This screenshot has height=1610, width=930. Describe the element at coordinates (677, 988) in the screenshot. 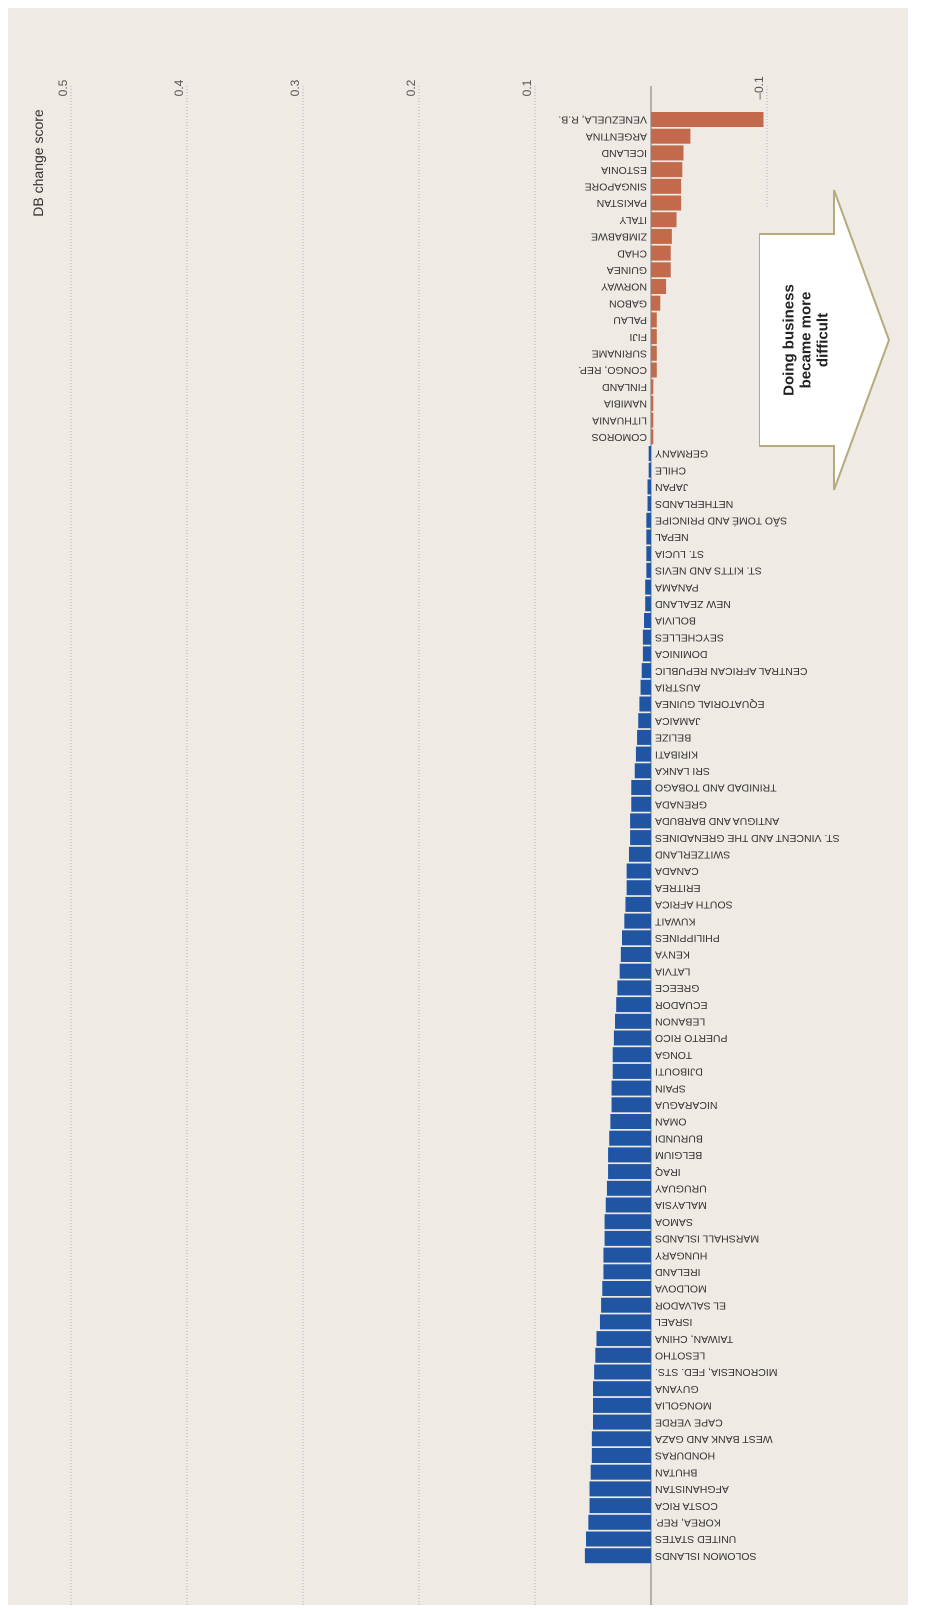

I see `category-label: GREECE` at that location.